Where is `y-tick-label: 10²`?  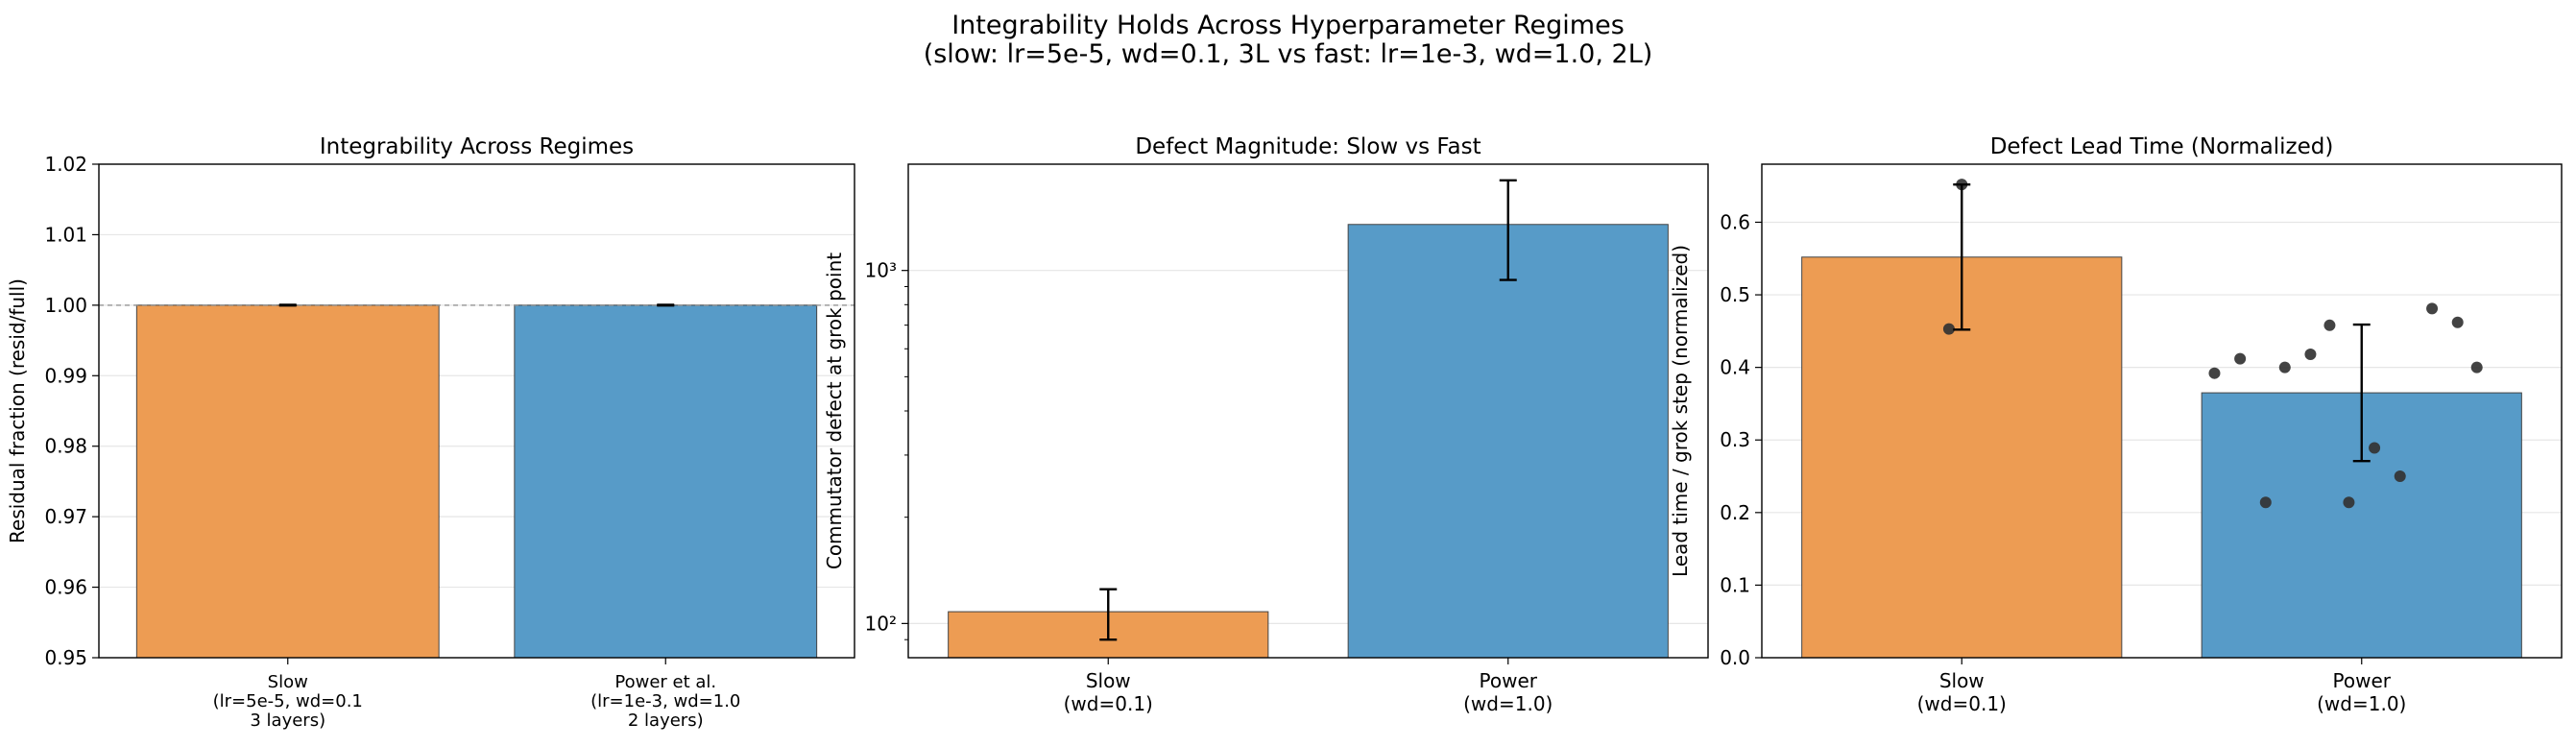 y-tick-label: 10² is located at coordinates (881, 623).